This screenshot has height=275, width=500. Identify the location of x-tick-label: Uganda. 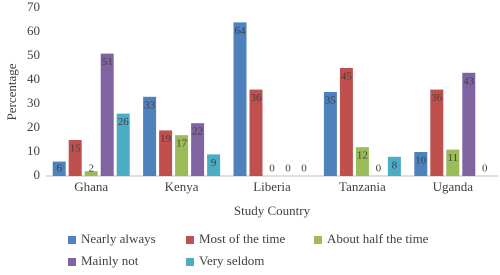
(453, 186).